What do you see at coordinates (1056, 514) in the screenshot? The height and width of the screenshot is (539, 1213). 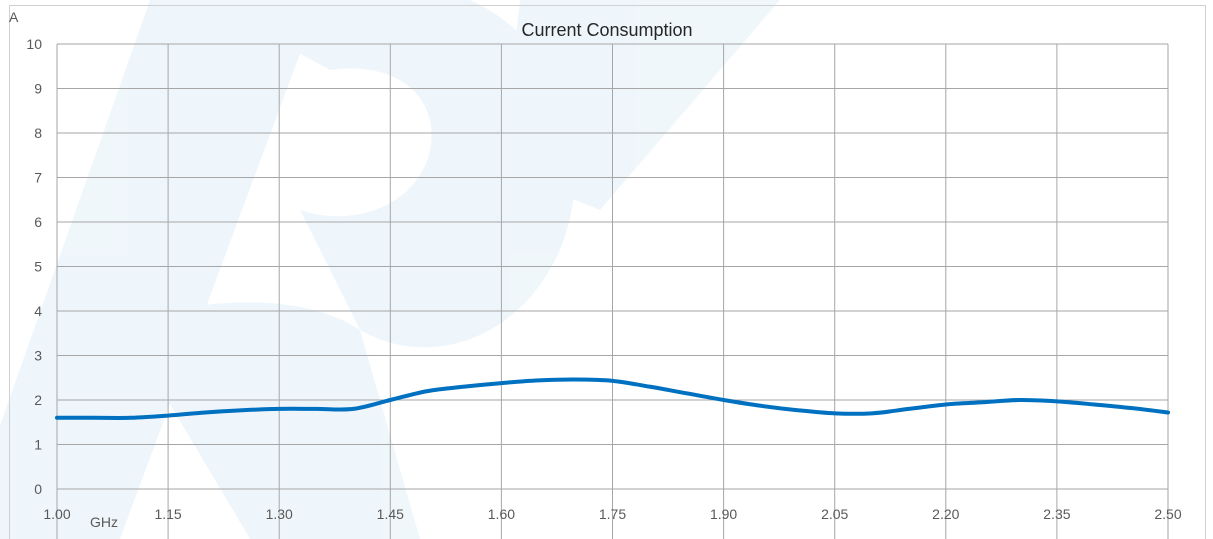 I see `x-tick-label: 2.35` at bounding box center [1056, 514].